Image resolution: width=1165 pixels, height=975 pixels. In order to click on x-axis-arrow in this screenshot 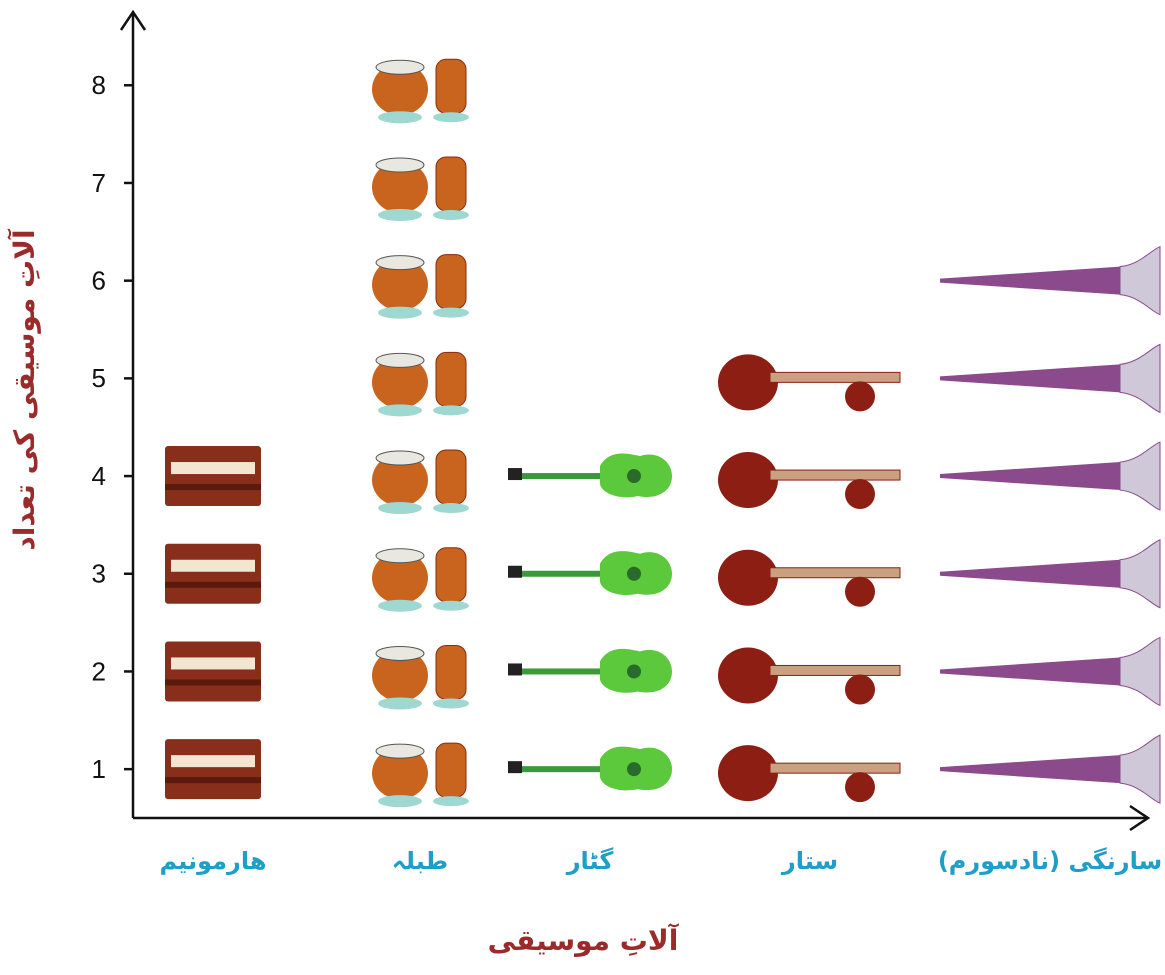, I will do `click(1140, 818)`.